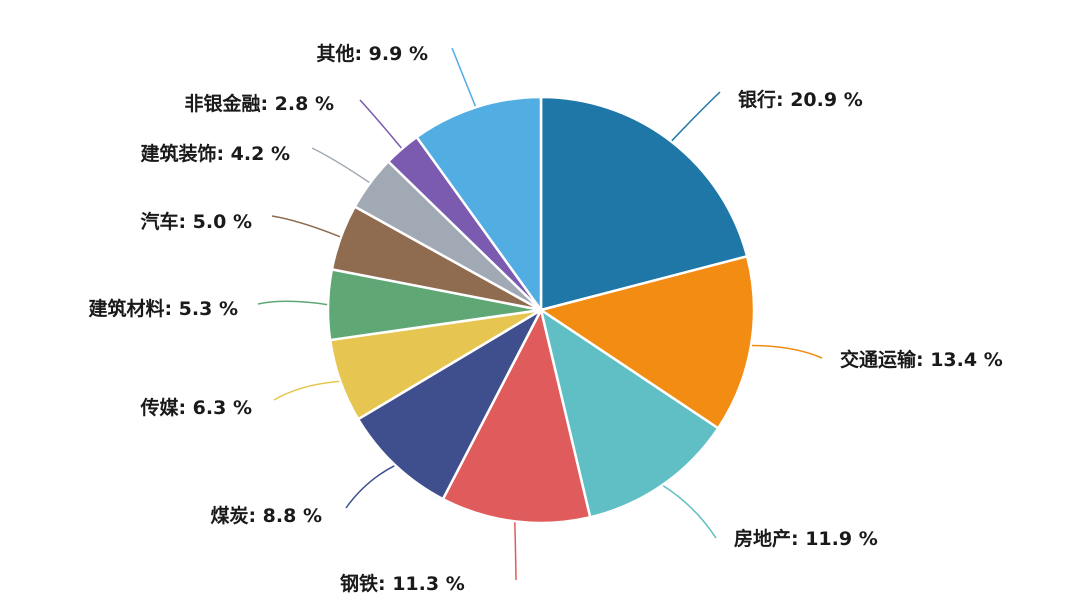  Describe the element at coordinates (266, 516) in the screenshot. I see `slice-label-5: 煤炭: 8.8 %` at that location.